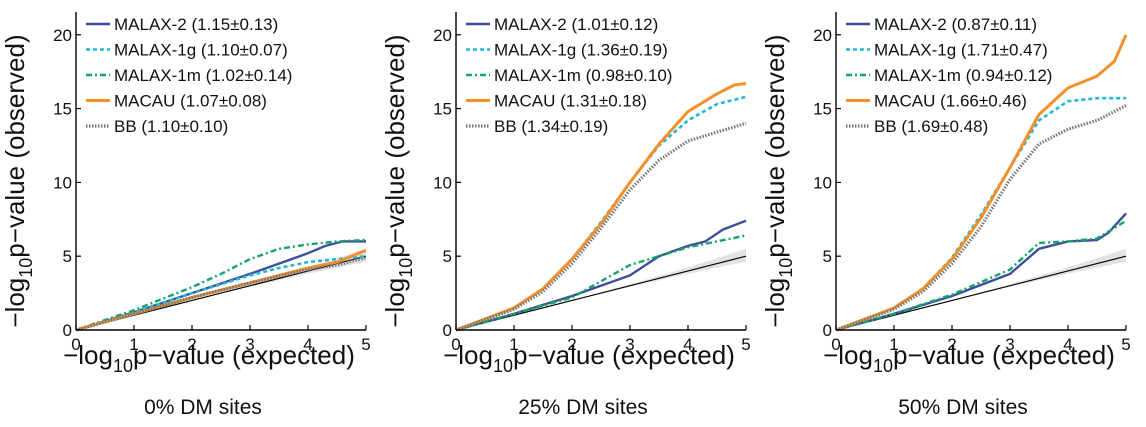 The width and height of the screenshot is (1146, 427). Describe the element at coordinates (201, 50) in the screenshot. I see `legend-entry: MALAX-1g (1.10±0.07)` at that location.